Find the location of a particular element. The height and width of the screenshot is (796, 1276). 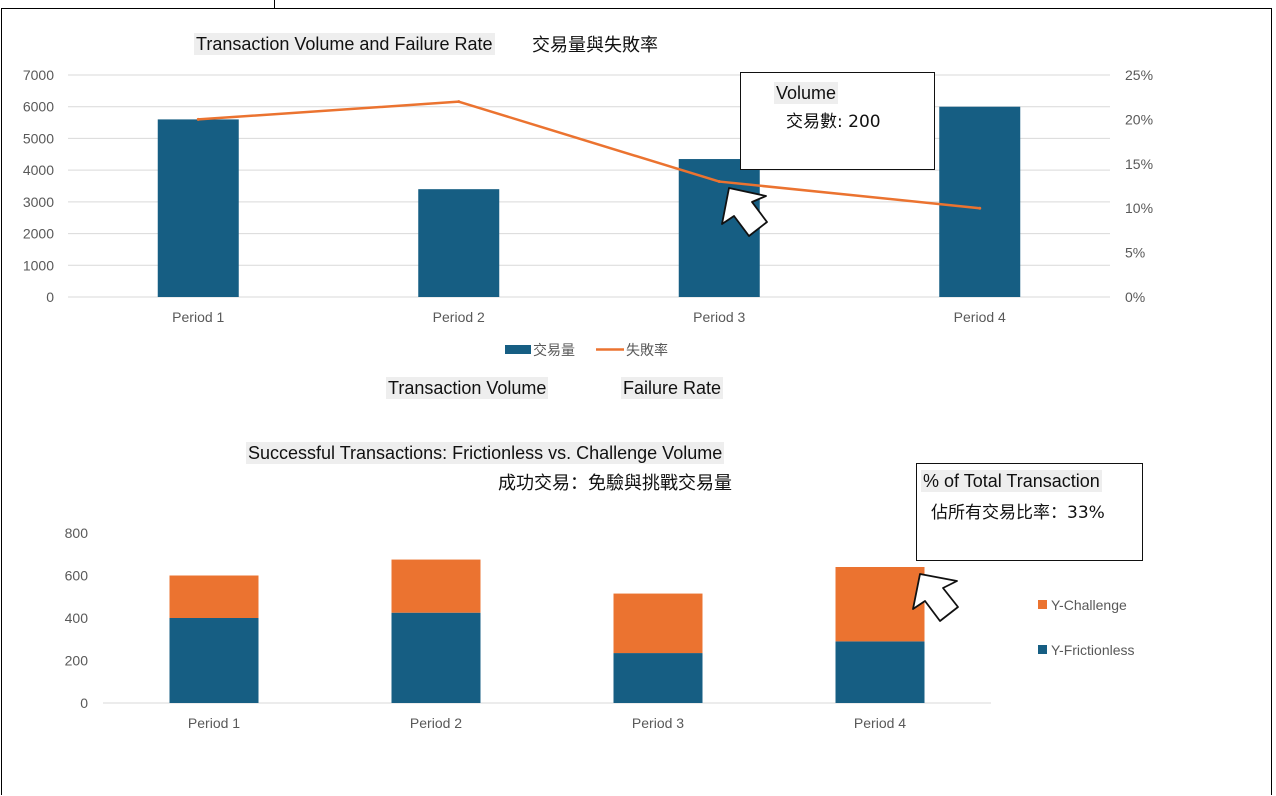

y-tick-label: 4000 is located at coordinates (38, 170).